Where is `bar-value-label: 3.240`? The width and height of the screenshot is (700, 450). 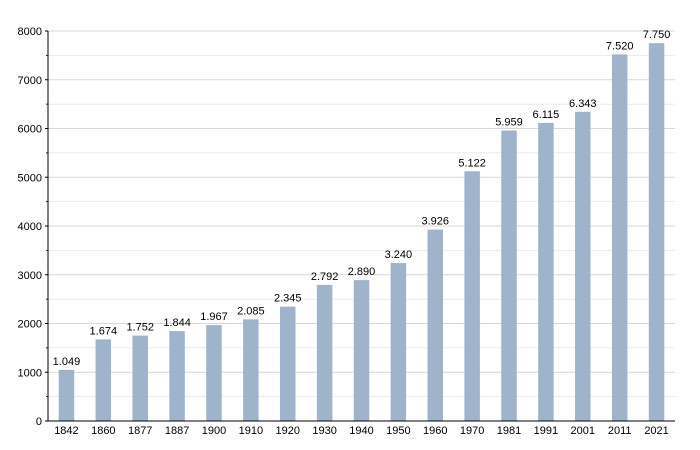 bar-value-label: 3.240 is located at coordinates (399, 255).